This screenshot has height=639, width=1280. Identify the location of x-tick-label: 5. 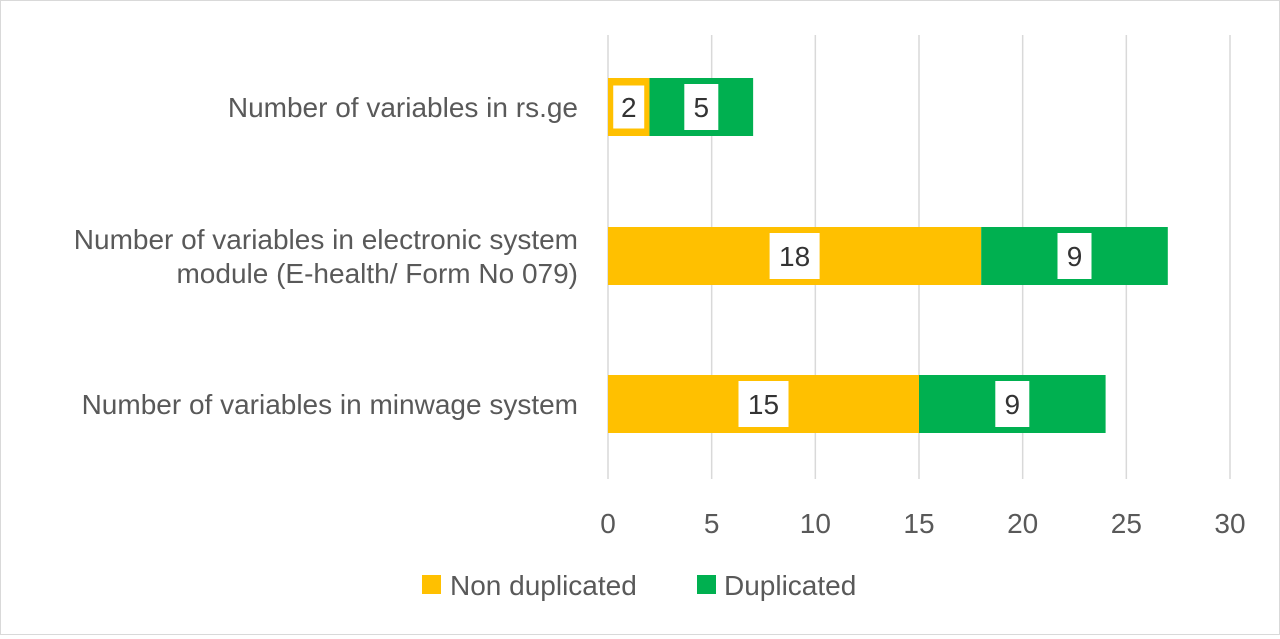
(712, 523).